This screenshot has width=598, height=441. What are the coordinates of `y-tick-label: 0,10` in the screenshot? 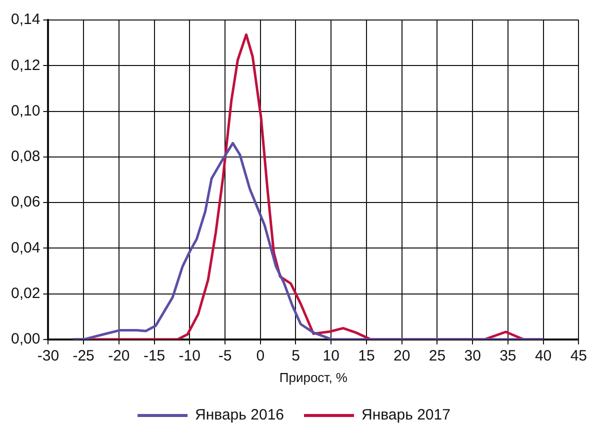 It's located at (25, 111).